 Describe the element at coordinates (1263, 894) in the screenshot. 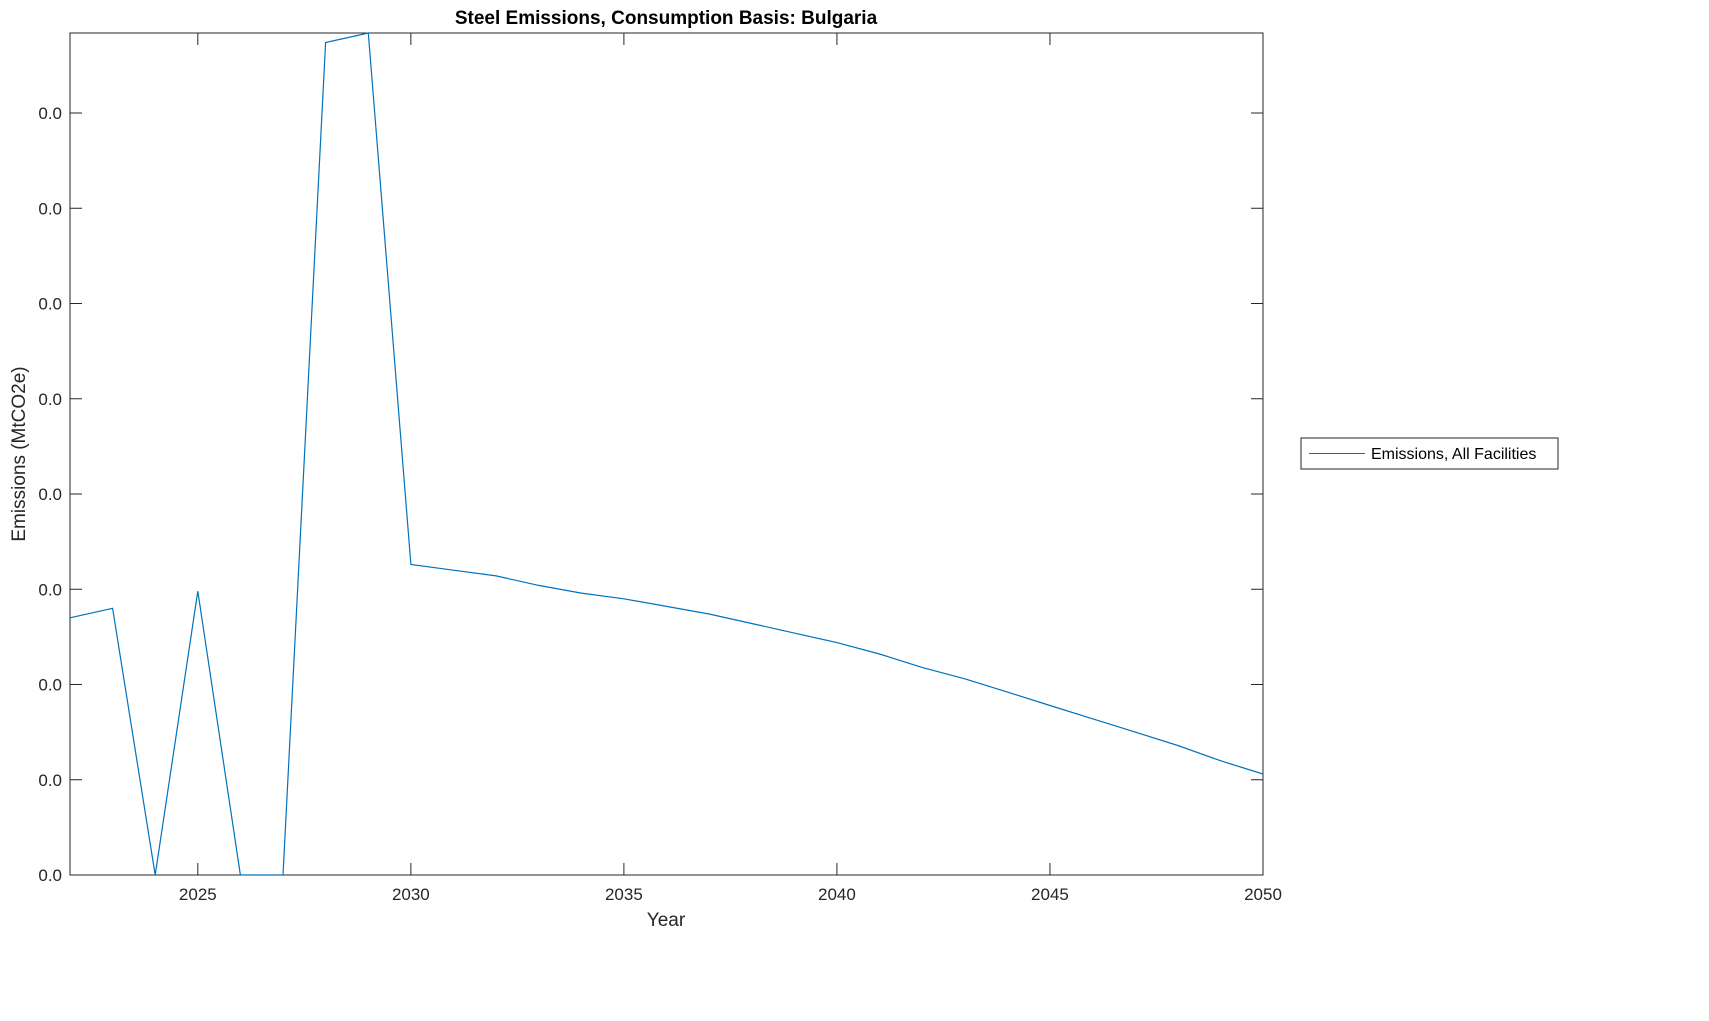

I see `x-tick-label: 2050` at that location.